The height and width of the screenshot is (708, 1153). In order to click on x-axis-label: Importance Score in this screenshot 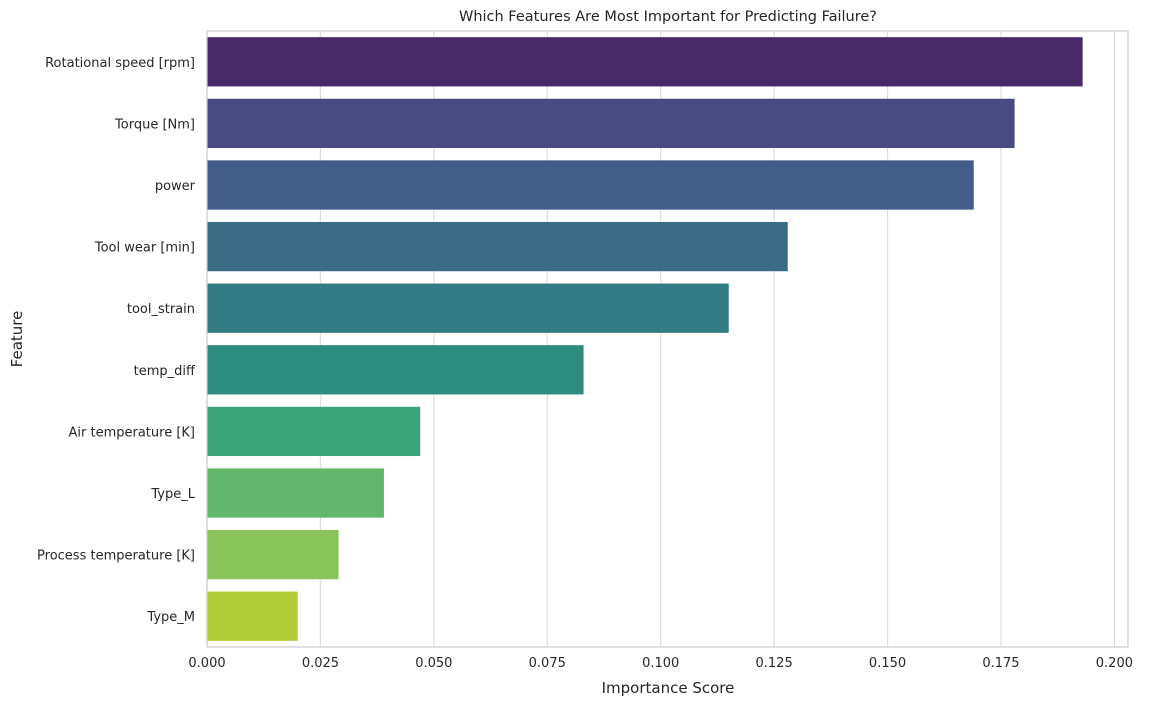, I will do `click(668, 688)`.